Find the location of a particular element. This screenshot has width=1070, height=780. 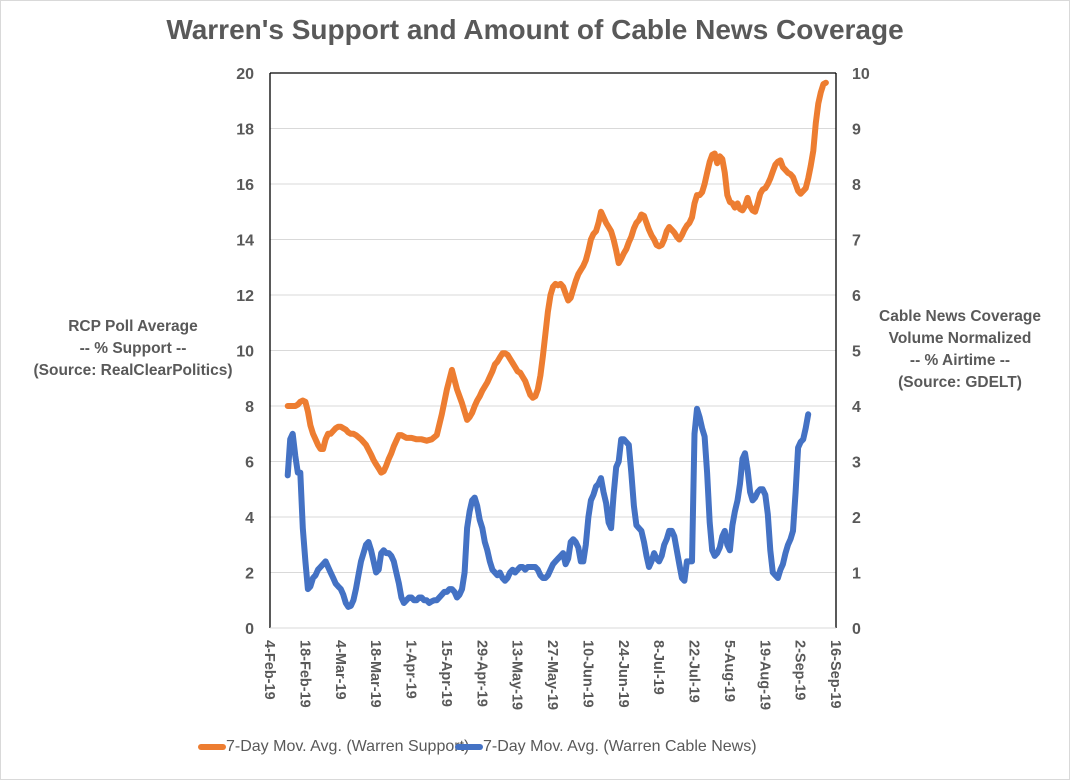

x-tick-label: 8-Jul-19 is located at coordinates (658, 667).